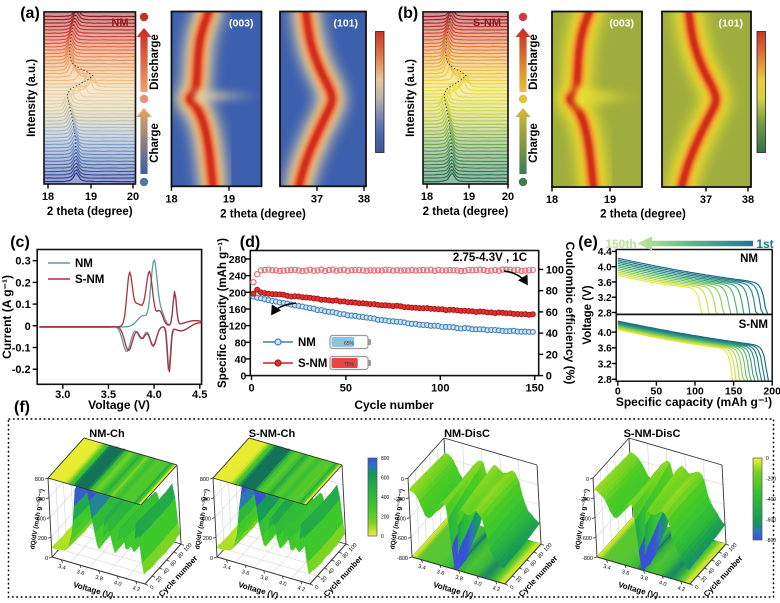 The width and height of the screenshot is (780, 603). What do you see at coordinates (467, 434) in the screenshot?
I see `svg-text: NM-DisC` at bounding box center [467, 434].